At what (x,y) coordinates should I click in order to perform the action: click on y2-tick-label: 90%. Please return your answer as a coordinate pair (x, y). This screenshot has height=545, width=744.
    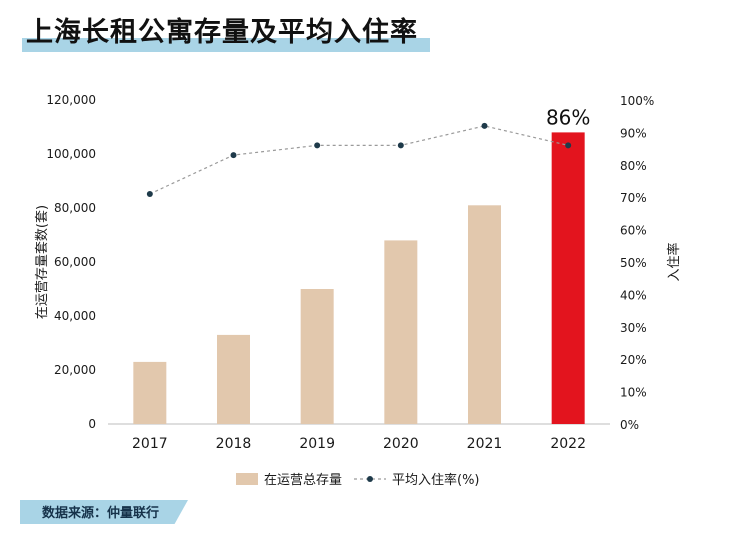
    Looking at the image, I should click on (633, 133).